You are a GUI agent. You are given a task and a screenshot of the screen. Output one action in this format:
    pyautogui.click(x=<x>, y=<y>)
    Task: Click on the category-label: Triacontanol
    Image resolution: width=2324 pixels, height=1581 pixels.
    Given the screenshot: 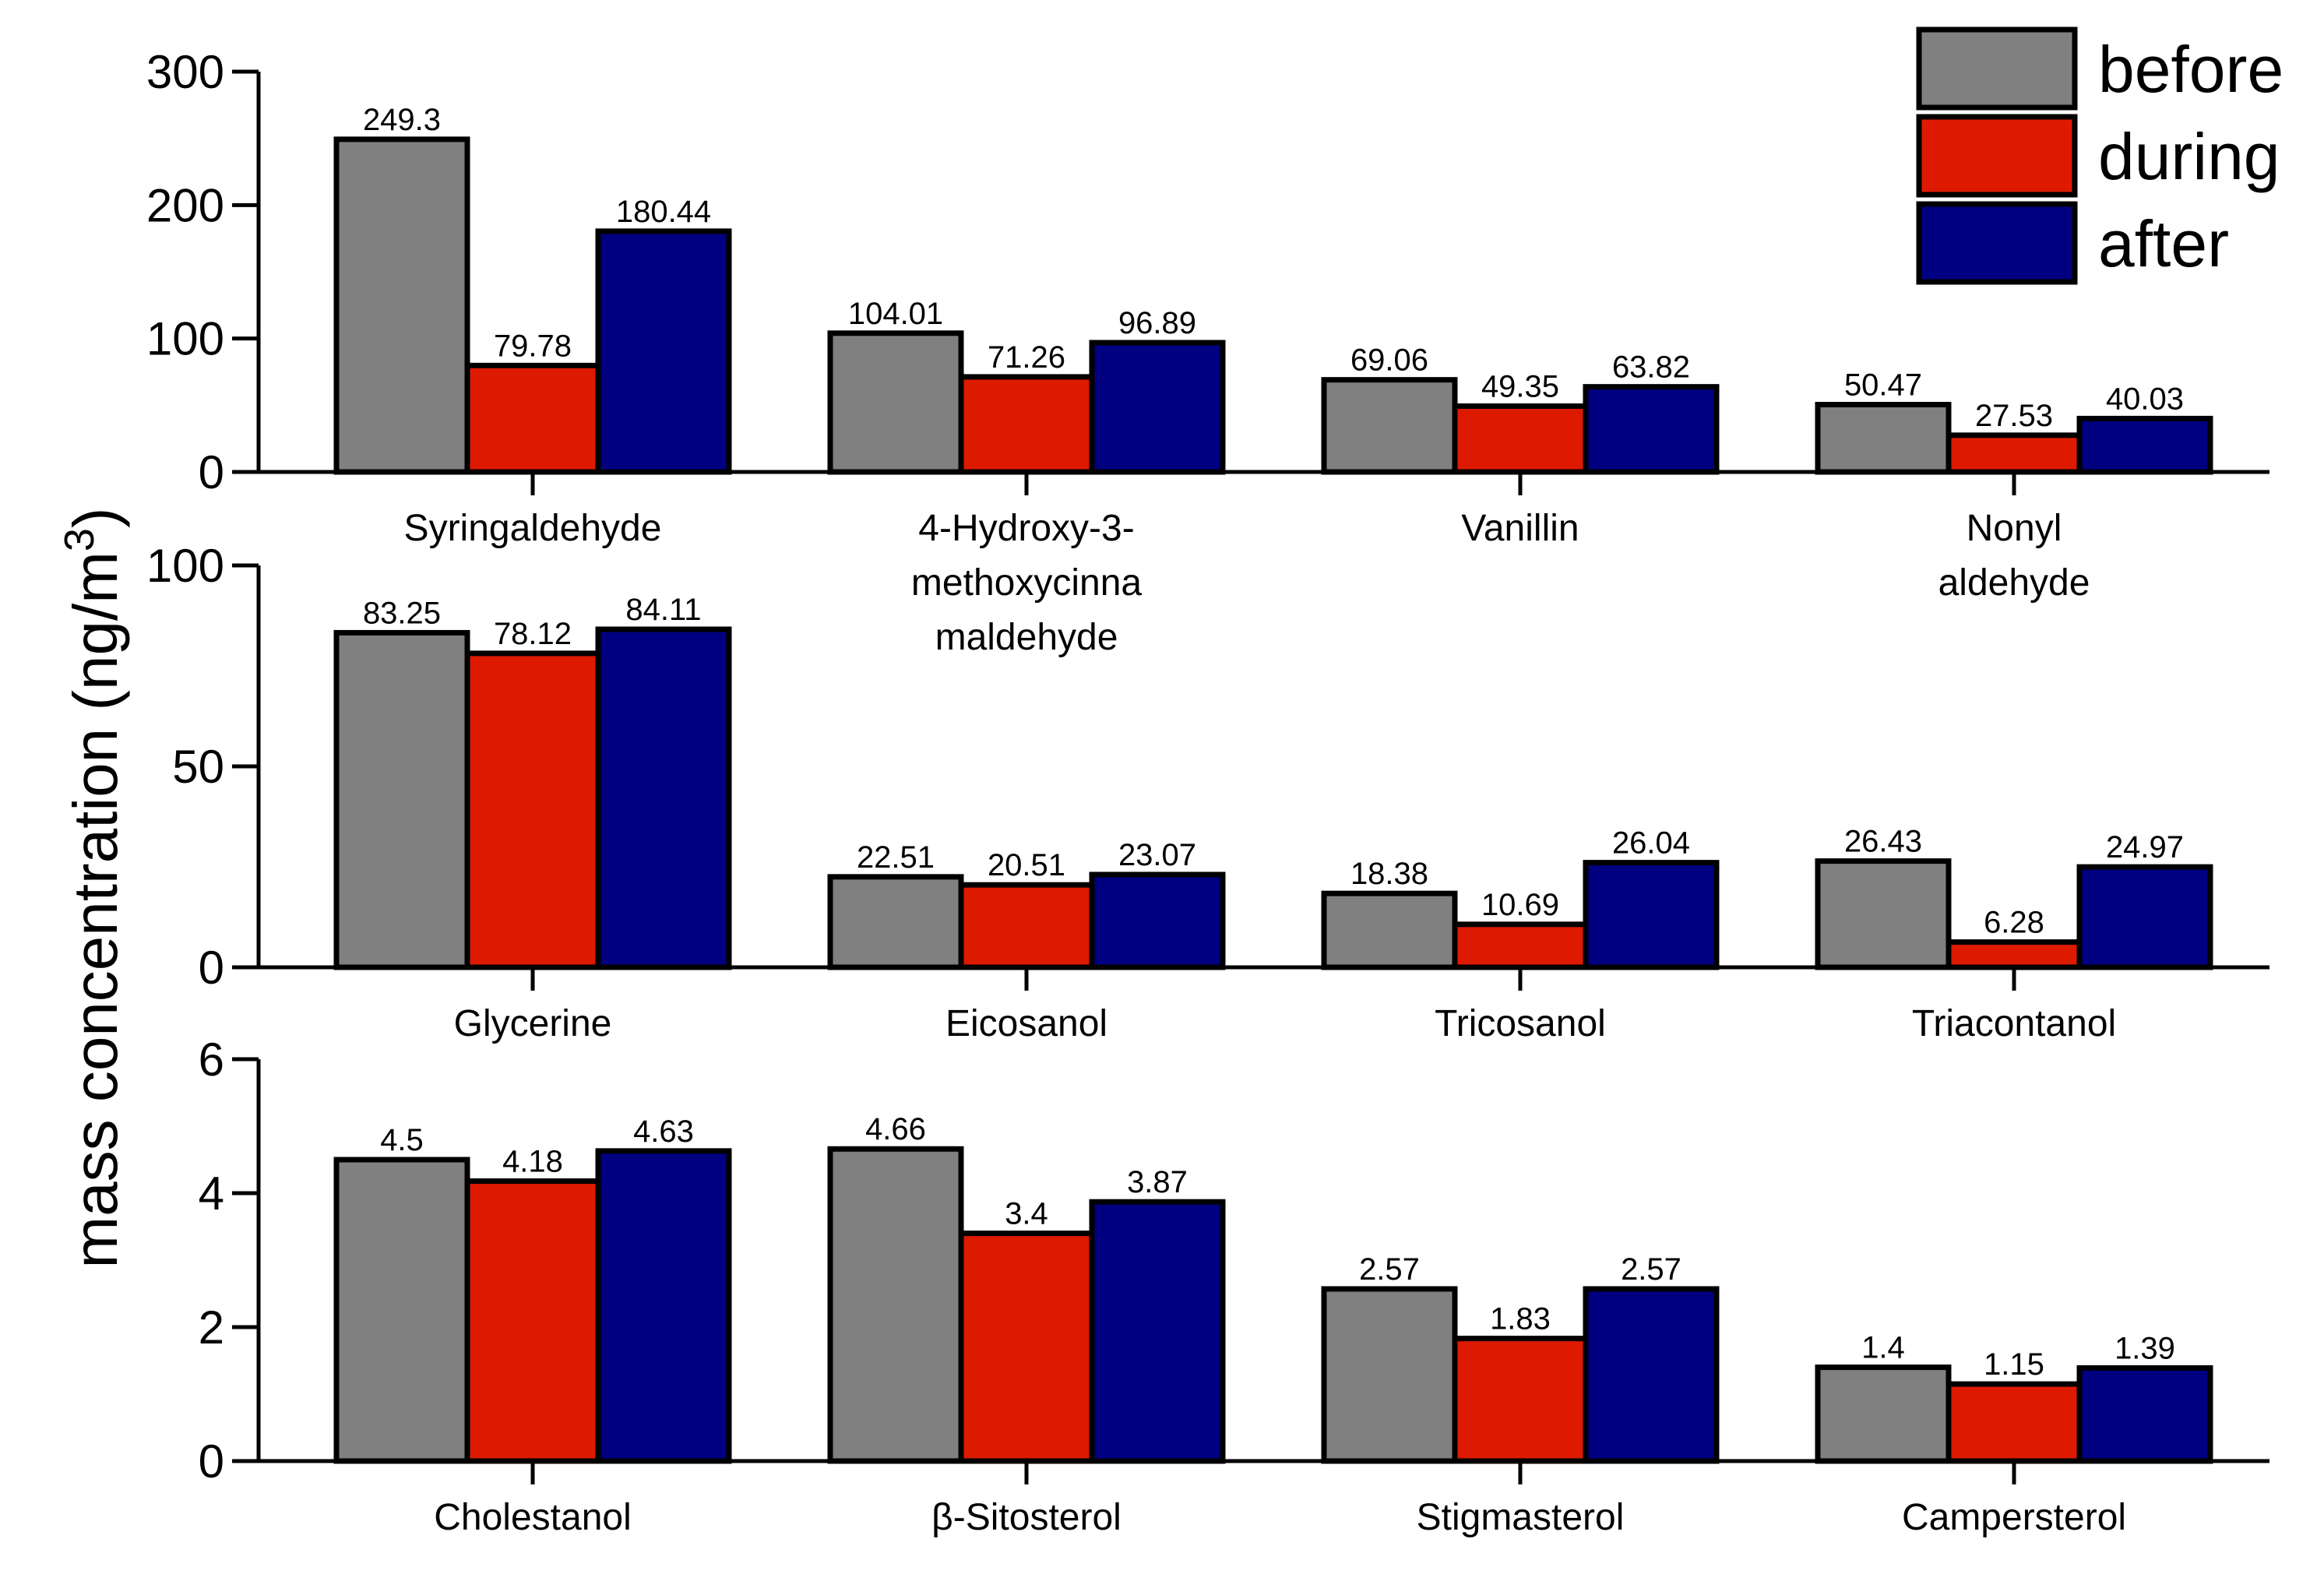 What is the action you would take?
    pyautogui.click(x=2014, y=1023)
    